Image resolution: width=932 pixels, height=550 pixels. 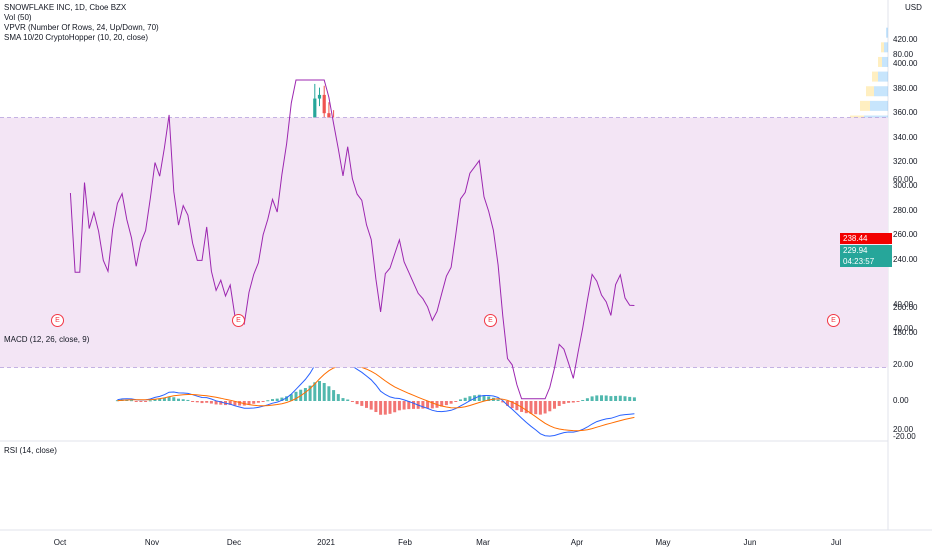 I want to click on axis-tick-label: 400.00, so click(x=905, y=64).